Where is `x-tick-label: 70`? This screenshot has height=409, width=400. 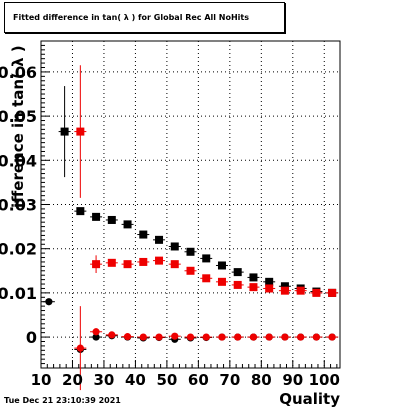 x-tick-label: 70 is located at coordinates (229, 380).